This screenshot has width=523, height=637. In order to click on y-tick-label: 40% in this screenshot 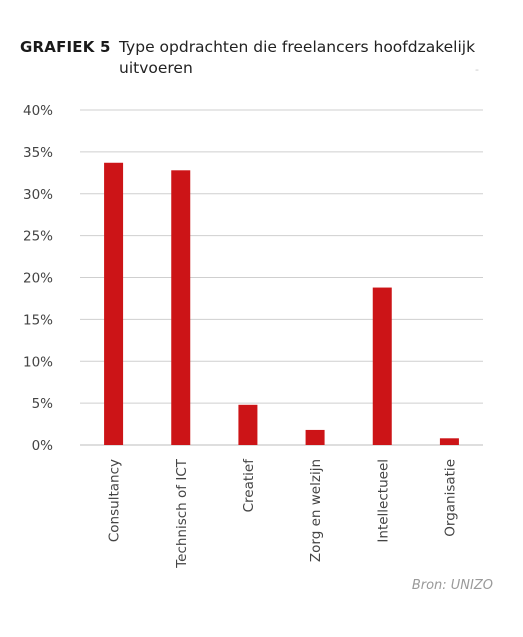, I will do `click(38, 111)`.